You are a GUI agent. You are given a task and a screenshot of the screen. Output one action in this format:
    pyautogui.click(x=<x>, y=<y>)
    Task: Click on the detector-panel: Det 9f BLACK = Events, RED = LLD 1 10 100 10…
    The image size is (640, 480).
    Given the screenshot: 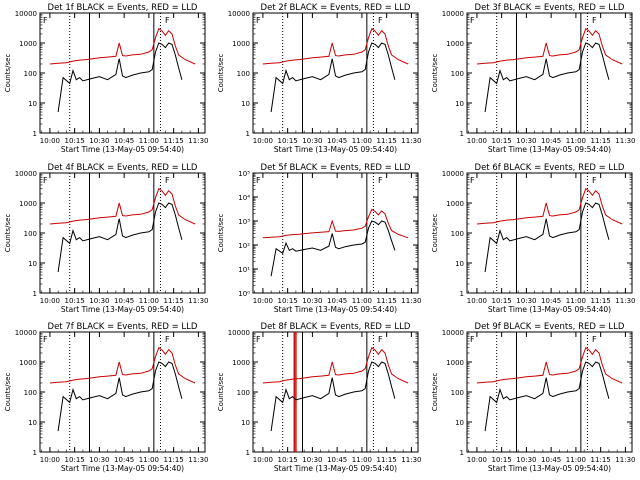 What is the action you would take?
    pyautogui.click(x=533, y=397)
    